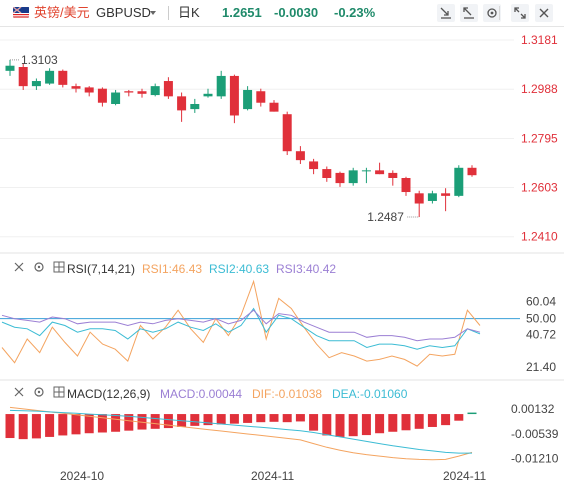 The width and height of the screenshot is (564, 486). Describe the element at coordinates (189, 12) in the screenshot. I see `period-selector: 日K` at that location.